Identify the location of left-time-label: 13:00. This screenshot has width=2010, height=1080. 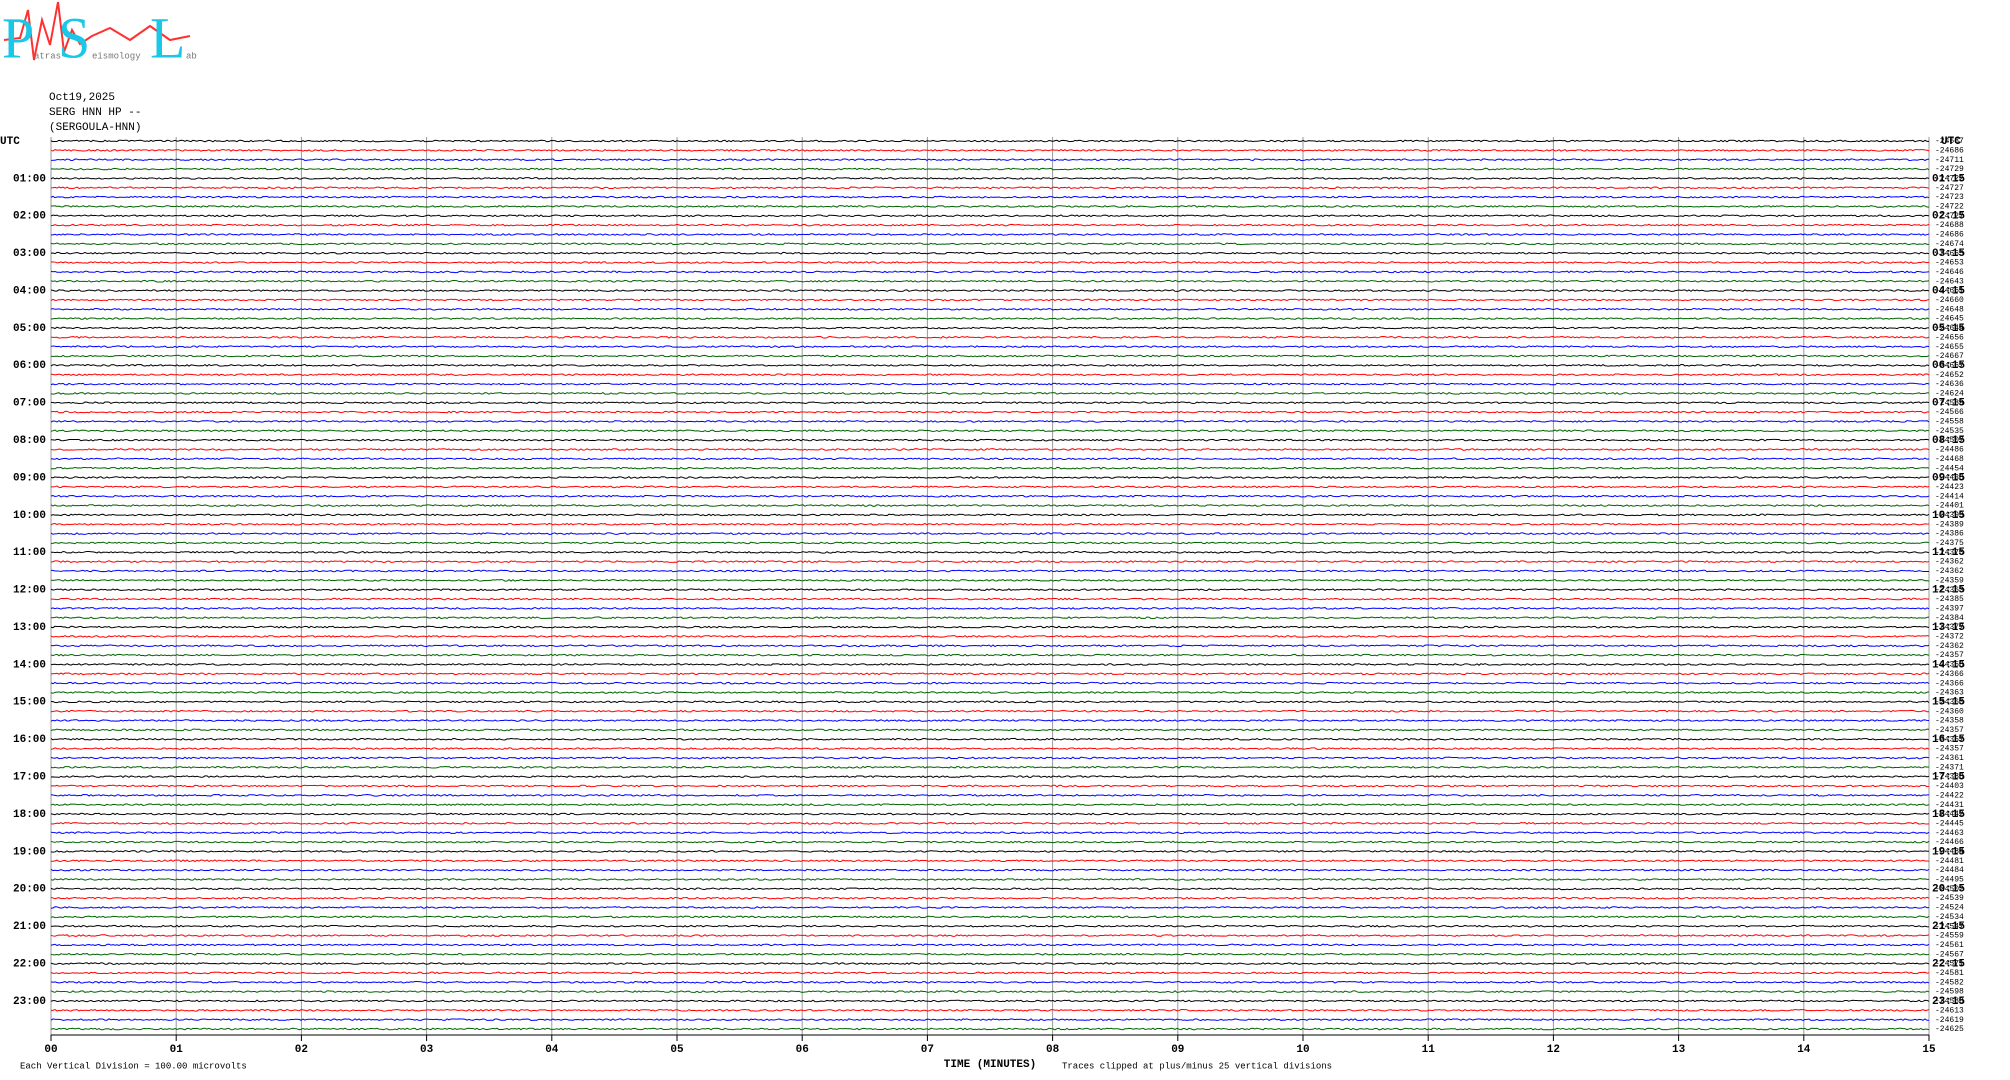
(29, 628).